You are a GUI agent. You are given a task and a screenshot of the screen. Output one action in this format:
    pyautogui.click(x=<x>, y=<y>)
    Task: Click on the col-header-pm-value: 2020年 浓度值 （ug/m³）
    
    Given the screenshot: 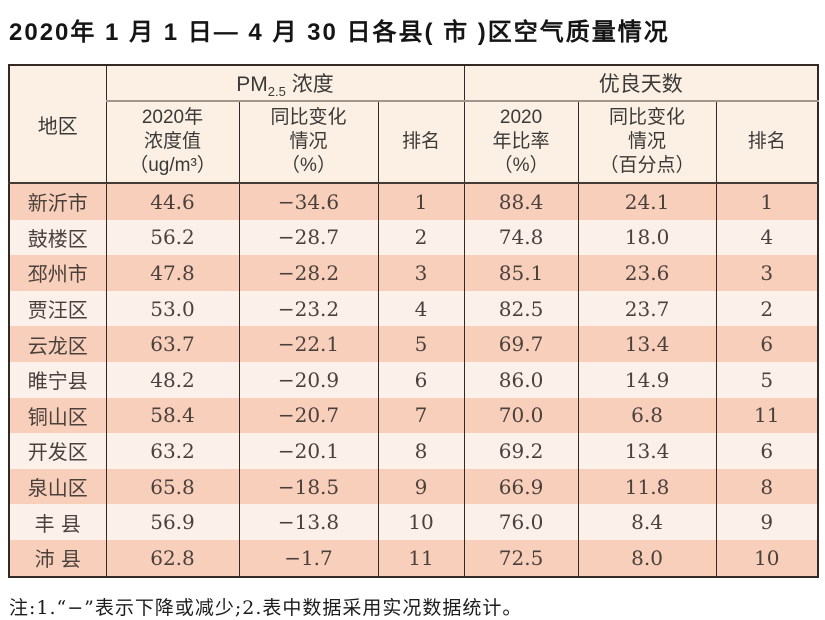 What is the action you would take?
    pyautogui.click(x=172, y=142)
    